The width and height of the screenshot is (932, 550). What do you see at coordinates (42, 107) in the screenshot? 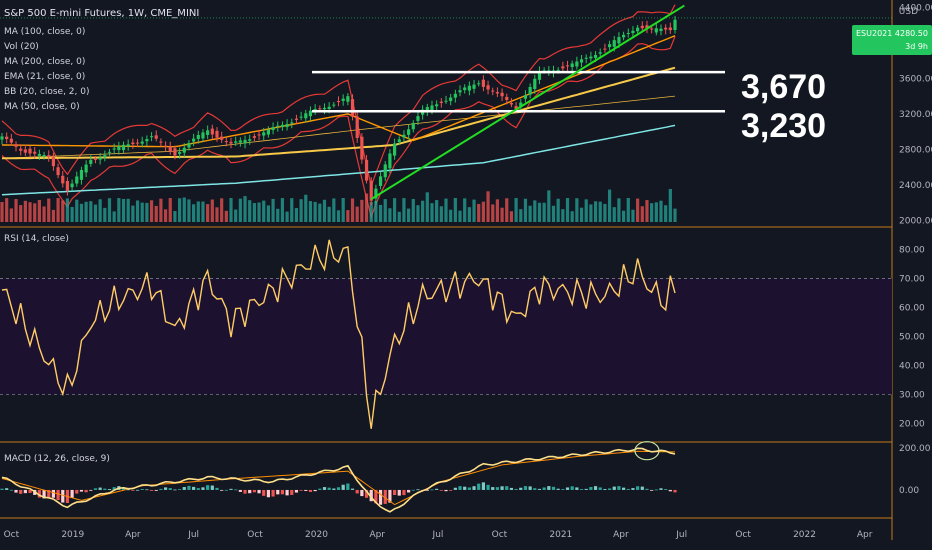
I see `legend-ma50: MA (50, close, 0)` at bounding box center [42, 107].